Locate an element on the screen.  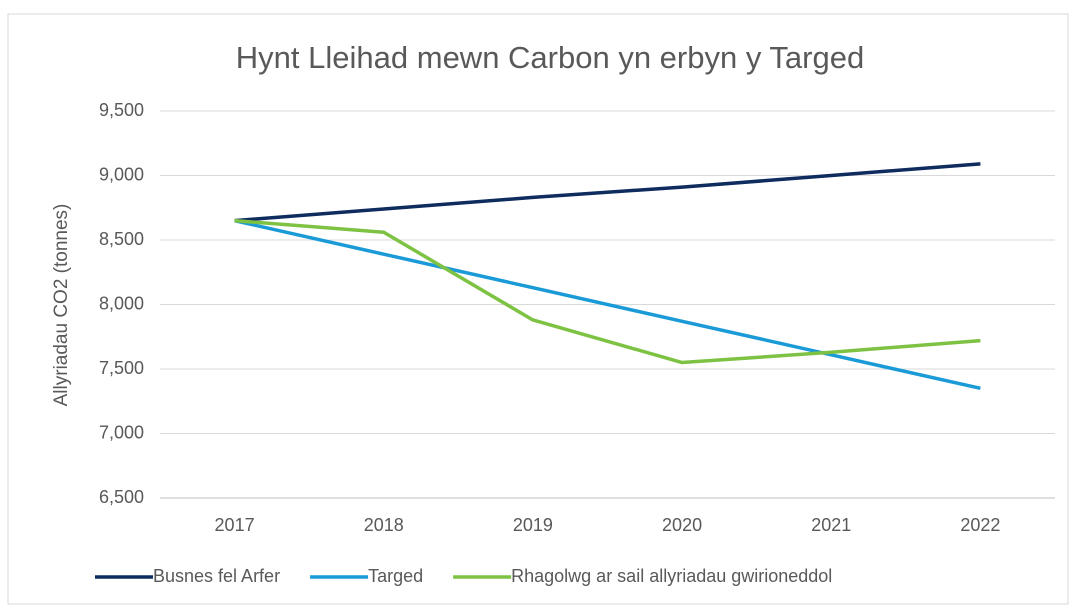
x-tick-label: 2017 is located at coordinates (235, 525).